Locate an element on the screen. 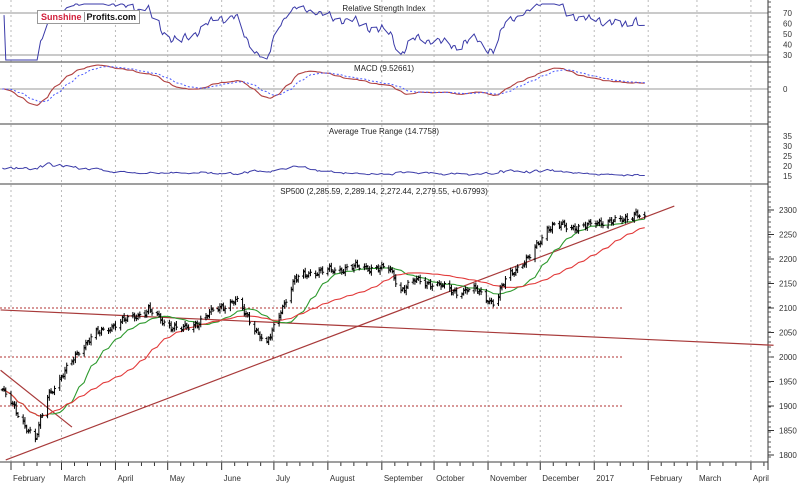 The height and width of the screenshot is (486, 800). rsi-line is located at coordinates (324, 32).